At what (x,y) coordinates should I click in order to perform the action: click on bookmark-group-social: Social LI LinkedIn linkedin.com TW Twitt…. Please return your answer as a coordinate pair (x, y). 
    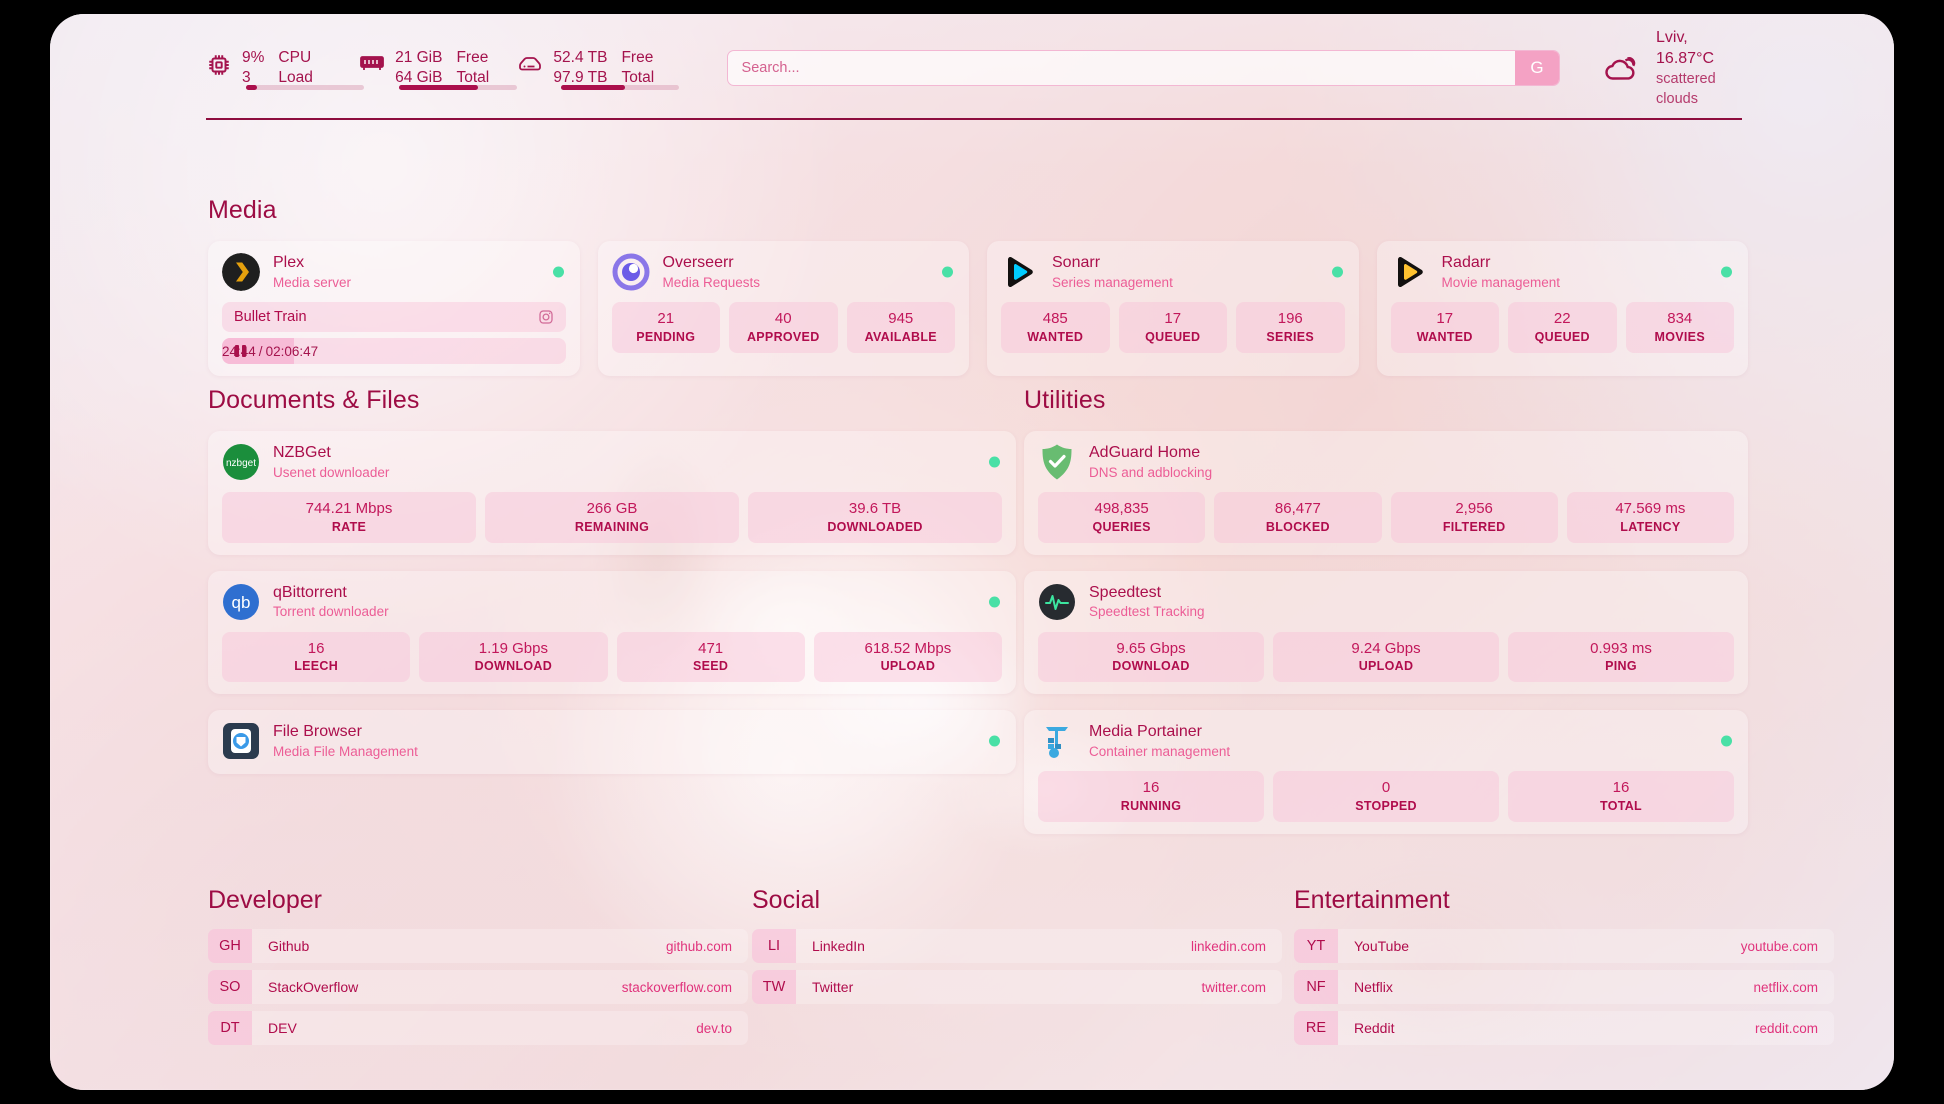
    Looking at the image, I should click on (1017, 948).